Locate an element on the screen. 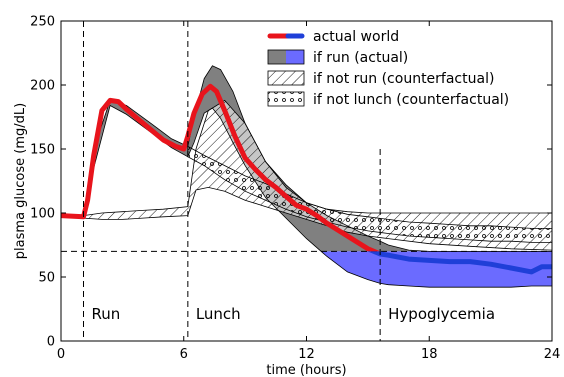  y-tick-label: 200 is located at coordinates (42, 86).